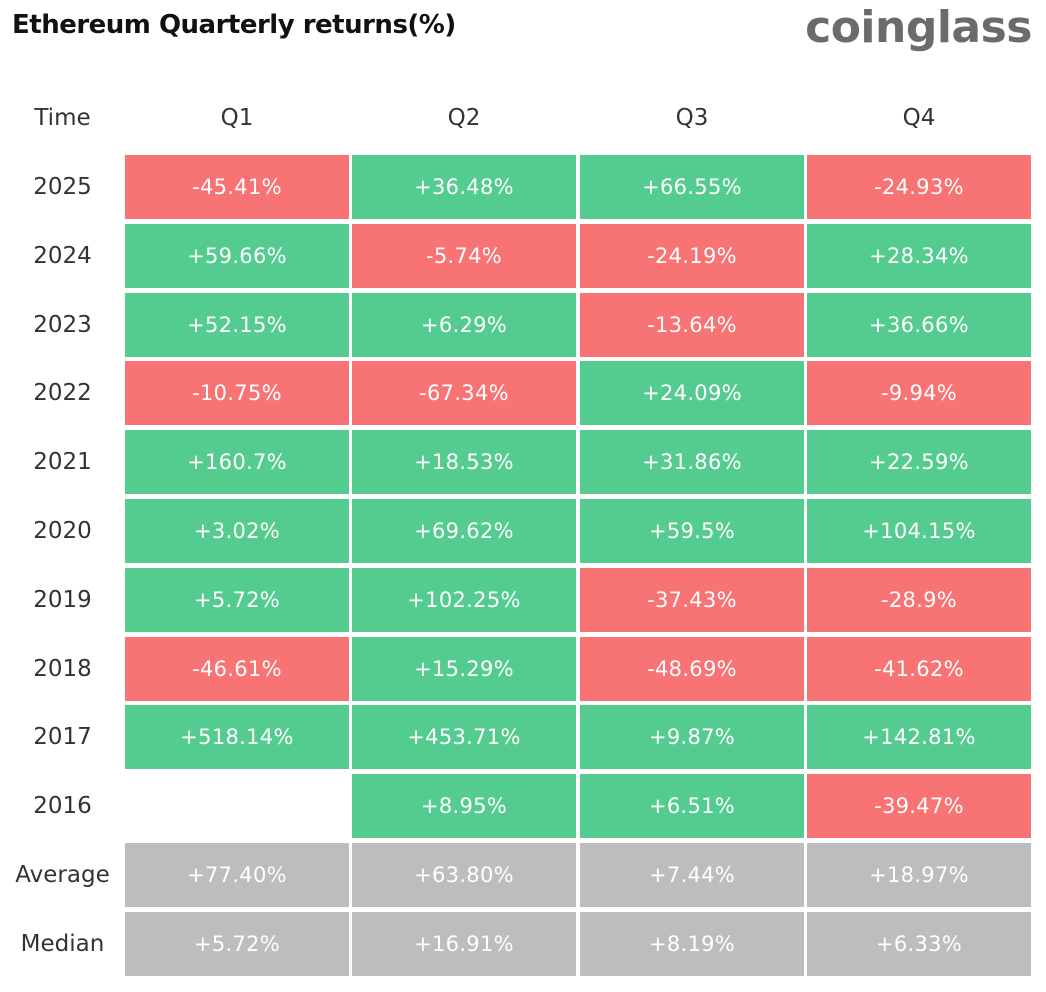  I want to click on return-cell: -67.34%, so click(464, 393).